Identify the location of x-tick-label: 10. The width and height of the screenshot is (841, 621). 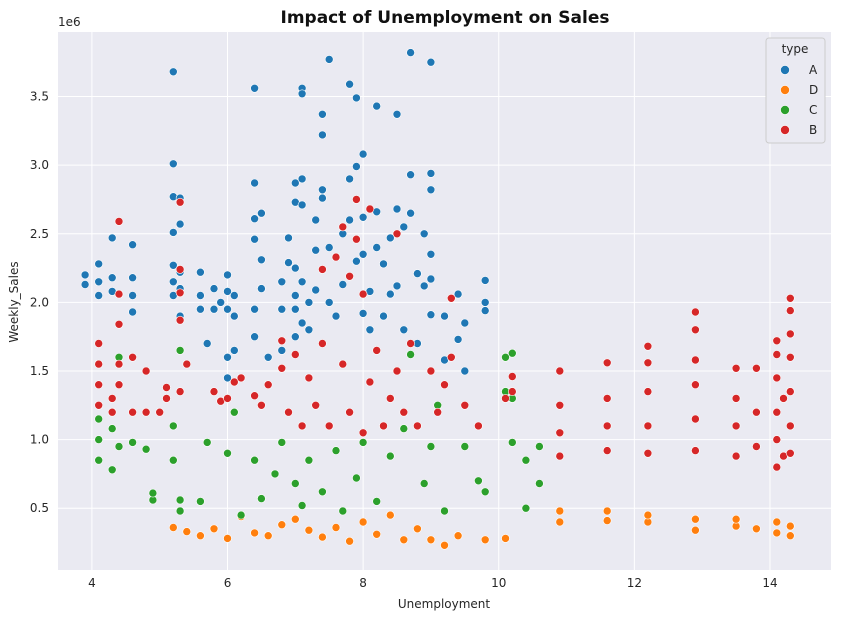
(498, 583).